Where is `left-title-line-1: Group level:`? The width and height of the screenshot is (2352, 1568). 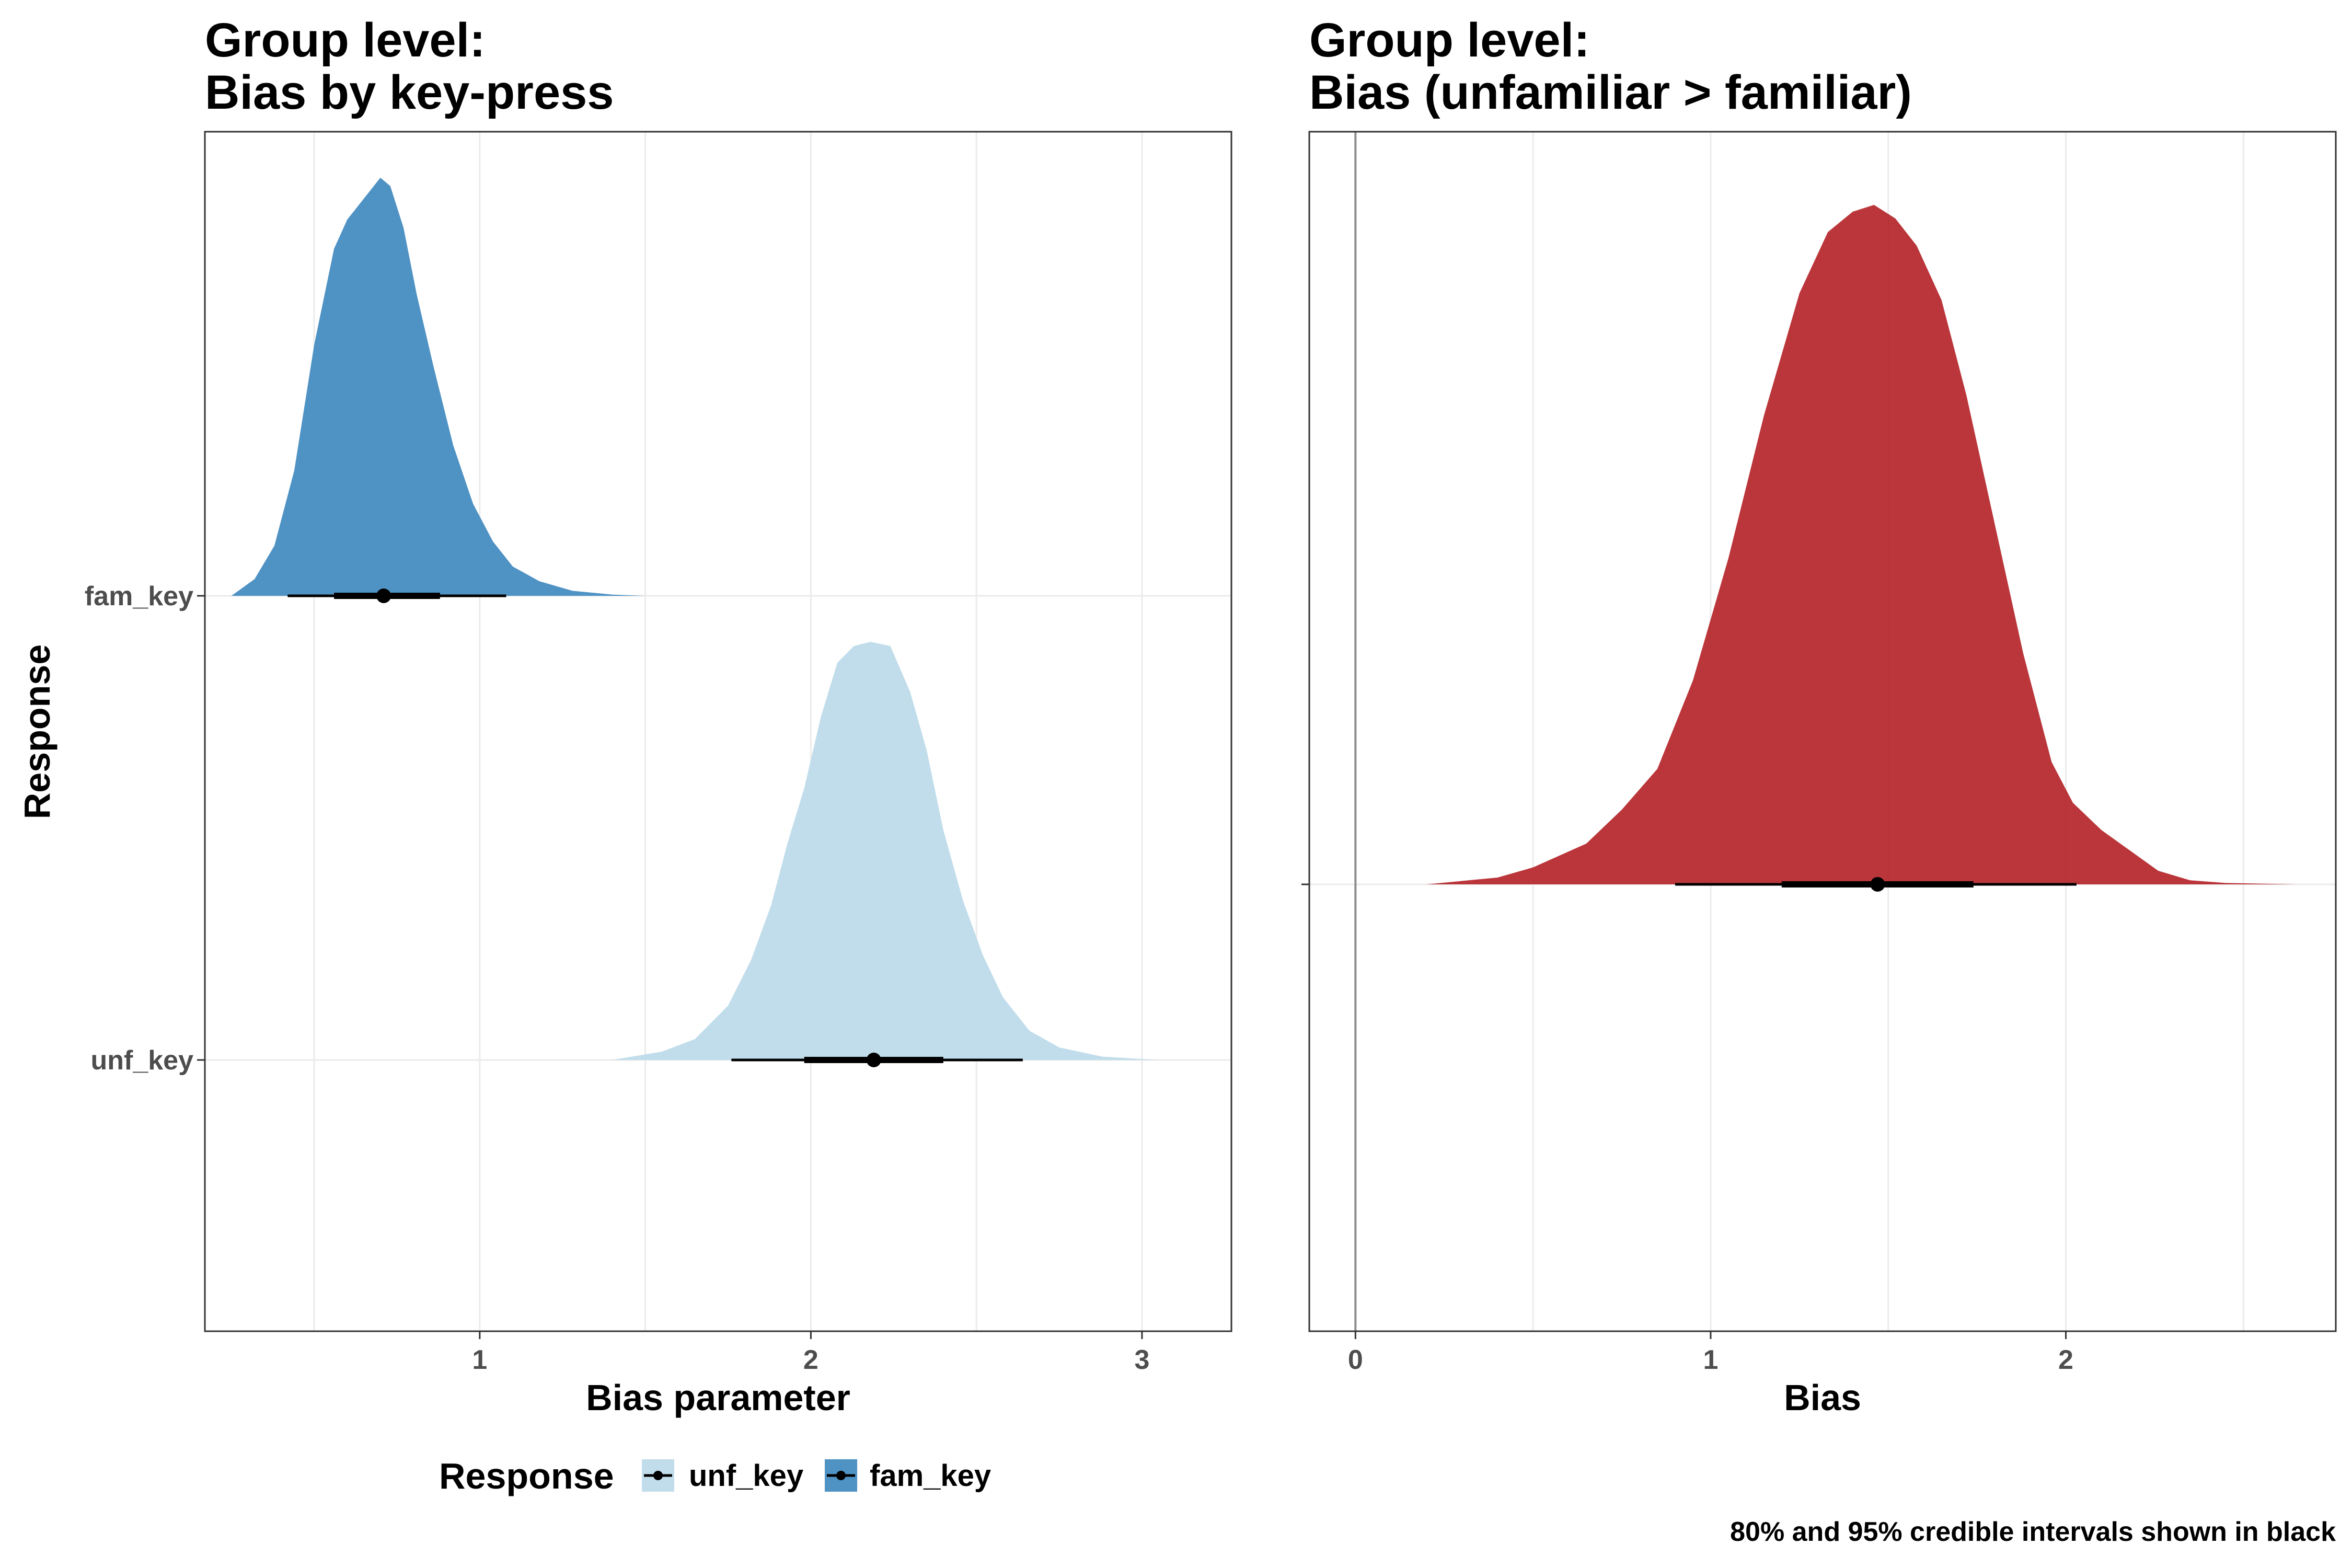 left-title-line-1: Group level: is located at coordinates (345, 40).